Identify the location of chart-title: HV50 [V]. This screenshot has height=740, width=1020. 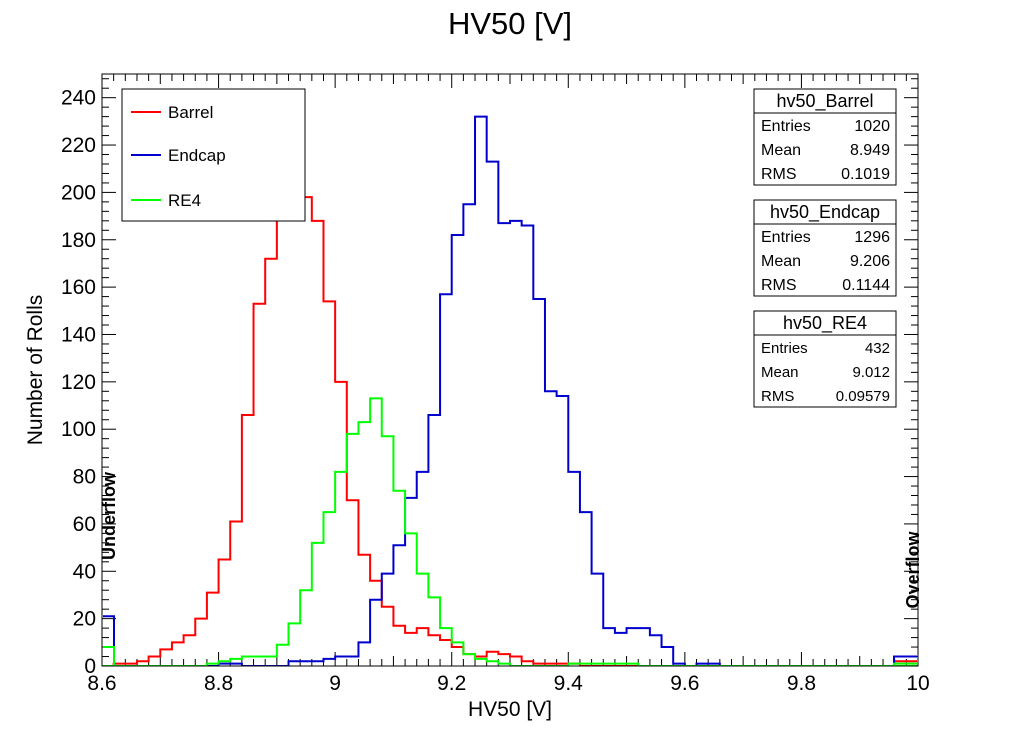
(510, 23).